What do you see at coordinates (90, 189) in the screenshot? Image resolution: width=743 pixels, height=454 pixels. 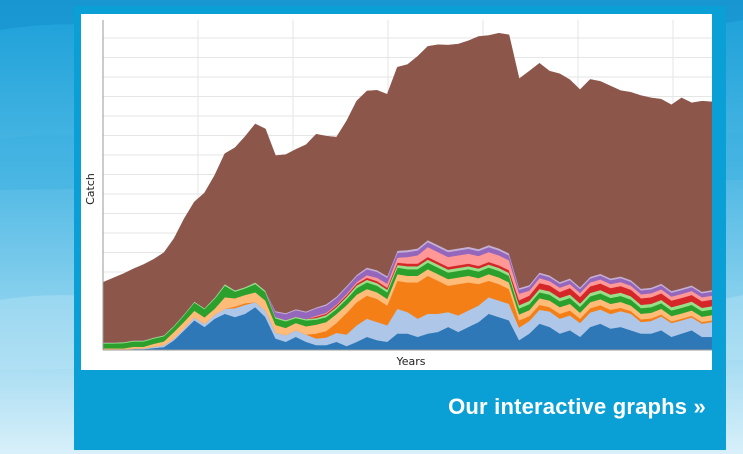 I see `y-axis-label: Catch` at bounding box center [90, 189].